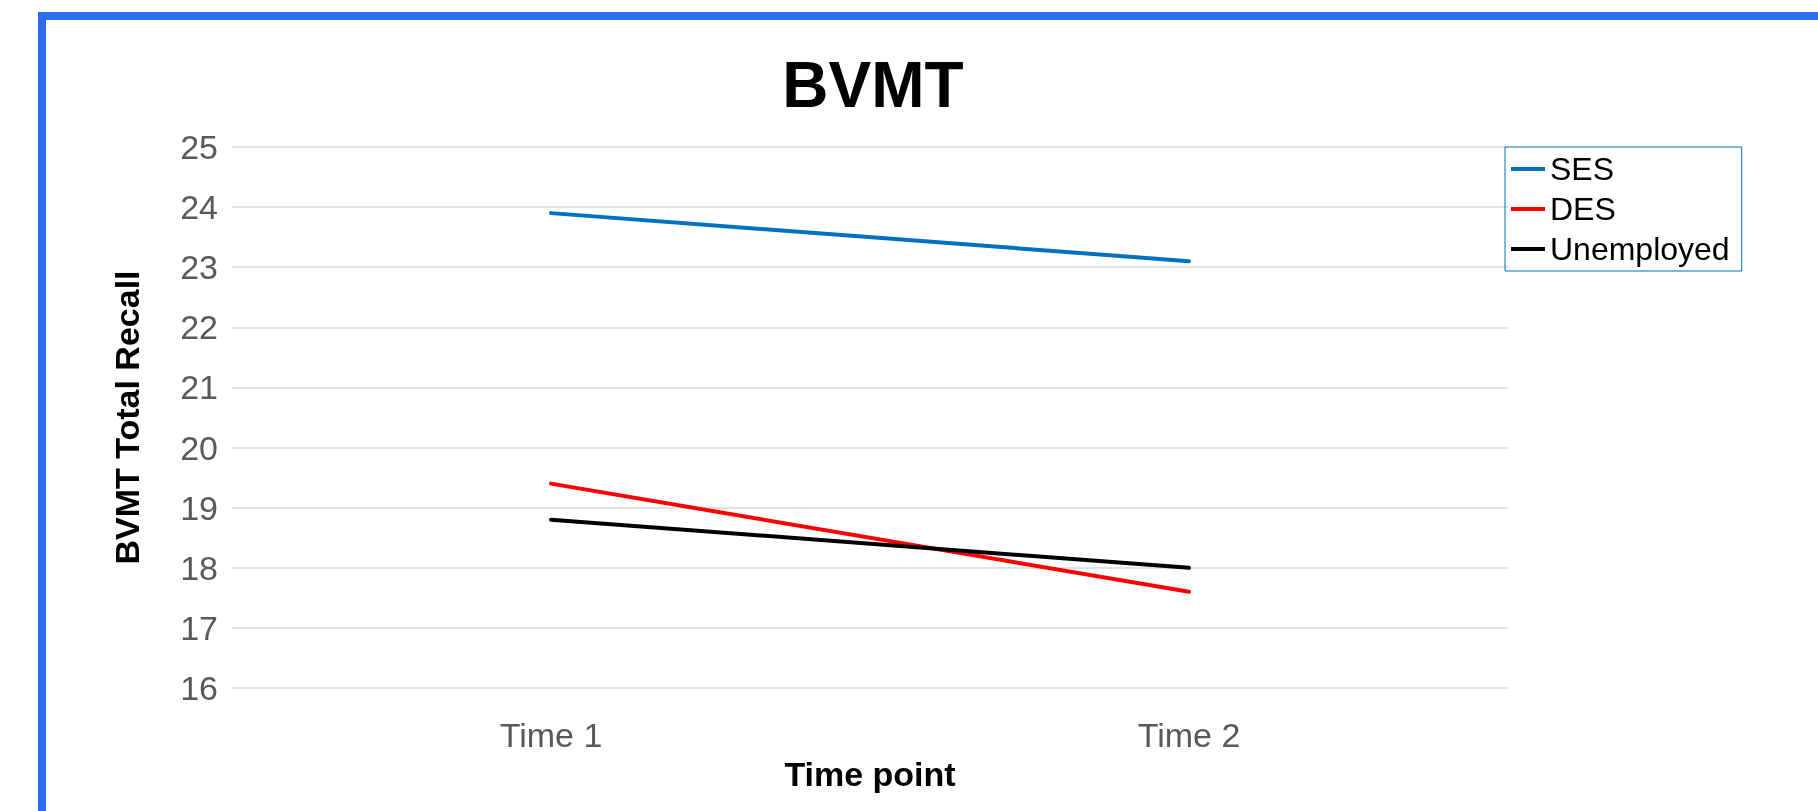  I want to click on y-tick-label: 22, so click(199, 327).